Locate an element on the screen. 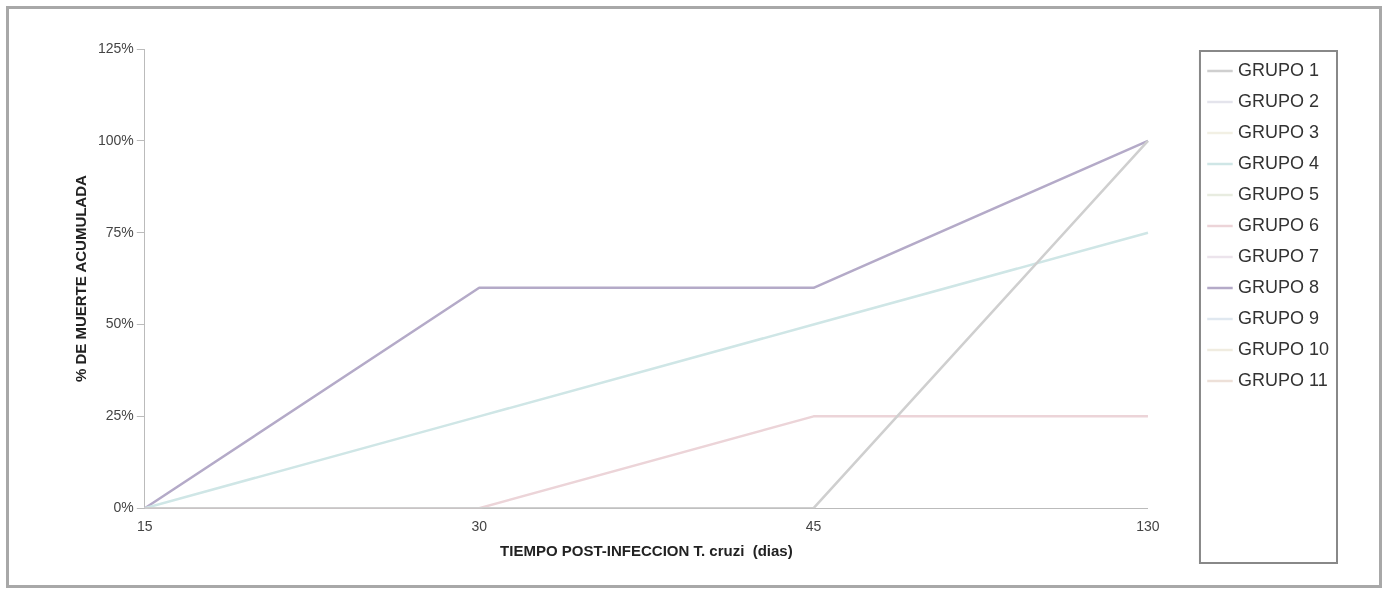 The image size is (1386, 592). y-tick-label: 100% is located at coordinates (115, 139).